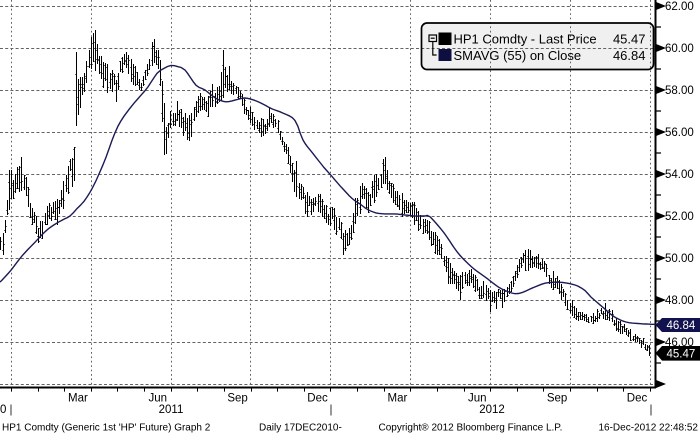 Image resolution: width=700 pixels, height=437 pixels. What do you see at coordinates (679, 259) in the screenshot?
I see `svg-text: 50.00` at bounding box center [679, 259].